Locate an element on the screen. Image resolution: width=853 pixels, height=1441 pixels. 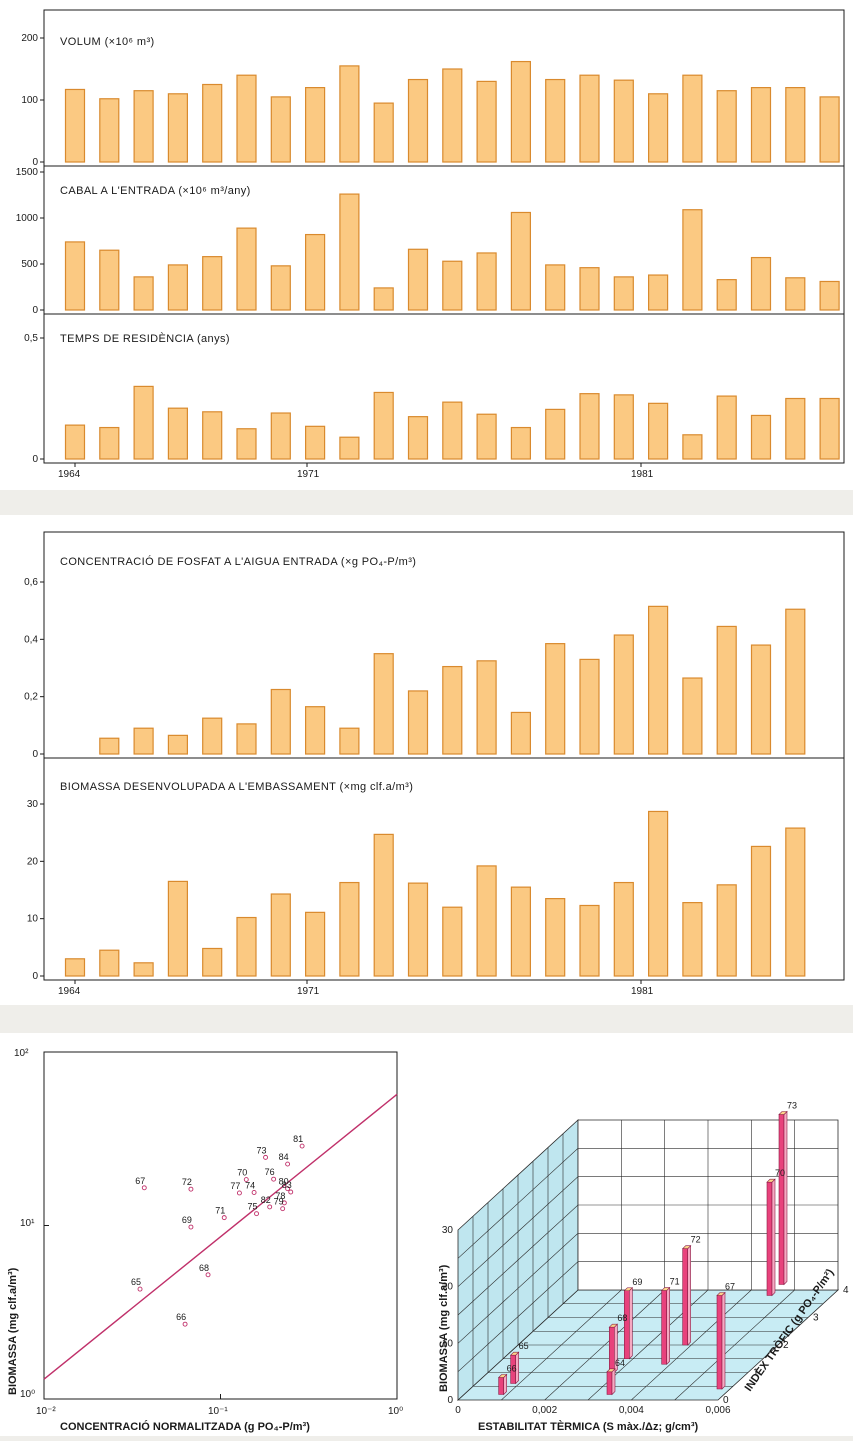
scatter-point-label: 70 is located at coordinates (242, 1173).